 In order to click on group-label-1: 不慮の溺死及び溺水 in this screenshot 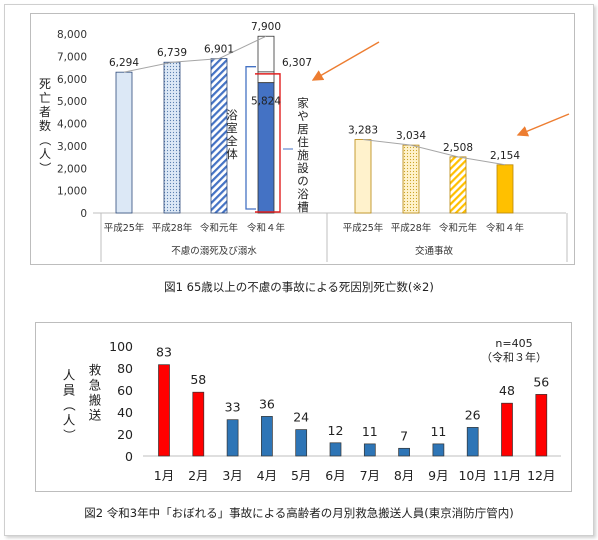, I will do `click(214, 251)`.